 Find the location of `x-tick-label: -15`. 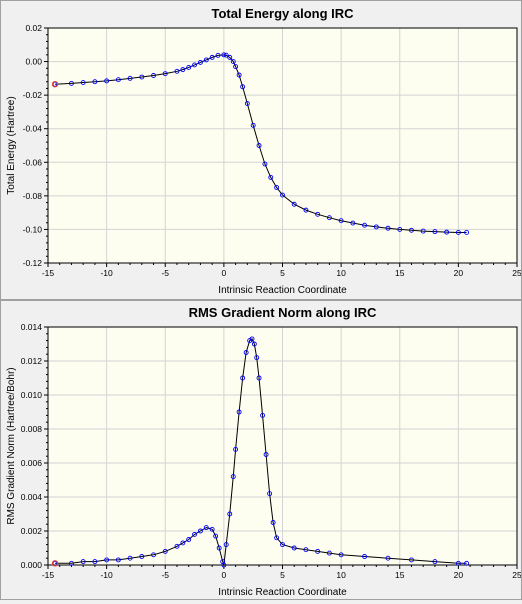

x-tick-label: -15 is located at coordinates (48, 273).